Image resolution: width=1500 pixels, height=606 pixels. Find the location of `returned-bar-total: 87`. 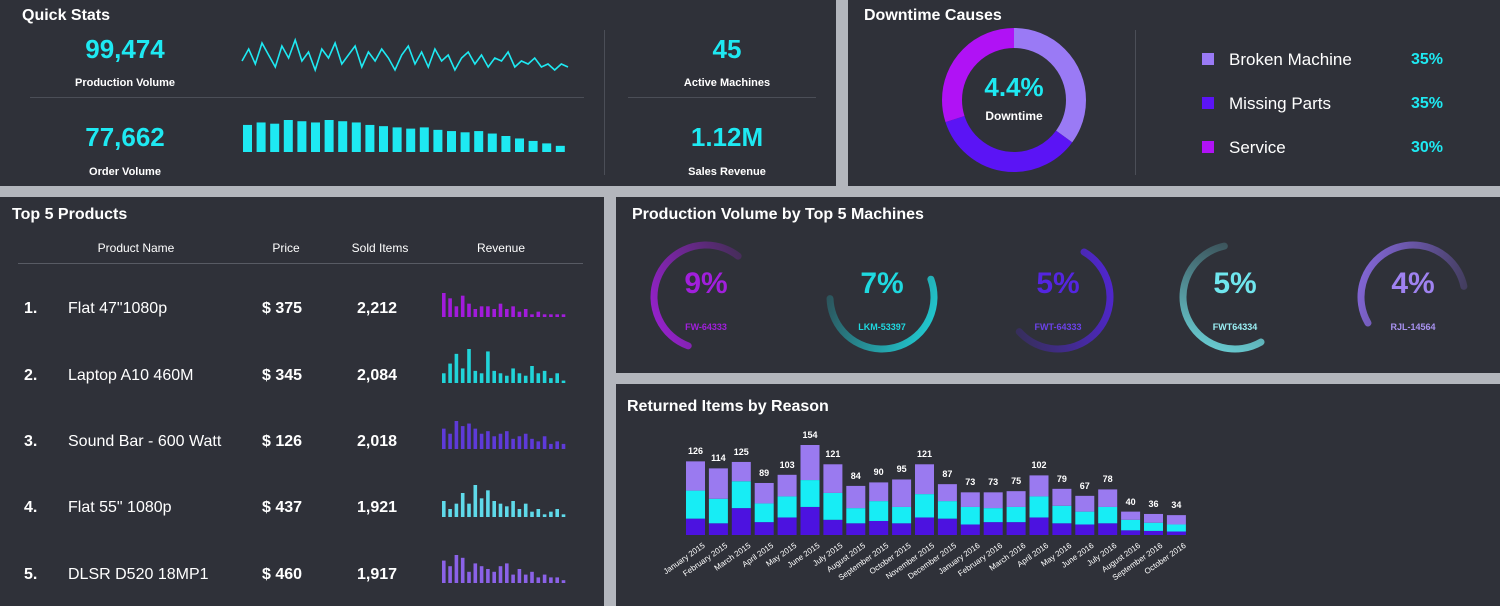

returned-bar-total: 87 is located at coordinates (947, 474).